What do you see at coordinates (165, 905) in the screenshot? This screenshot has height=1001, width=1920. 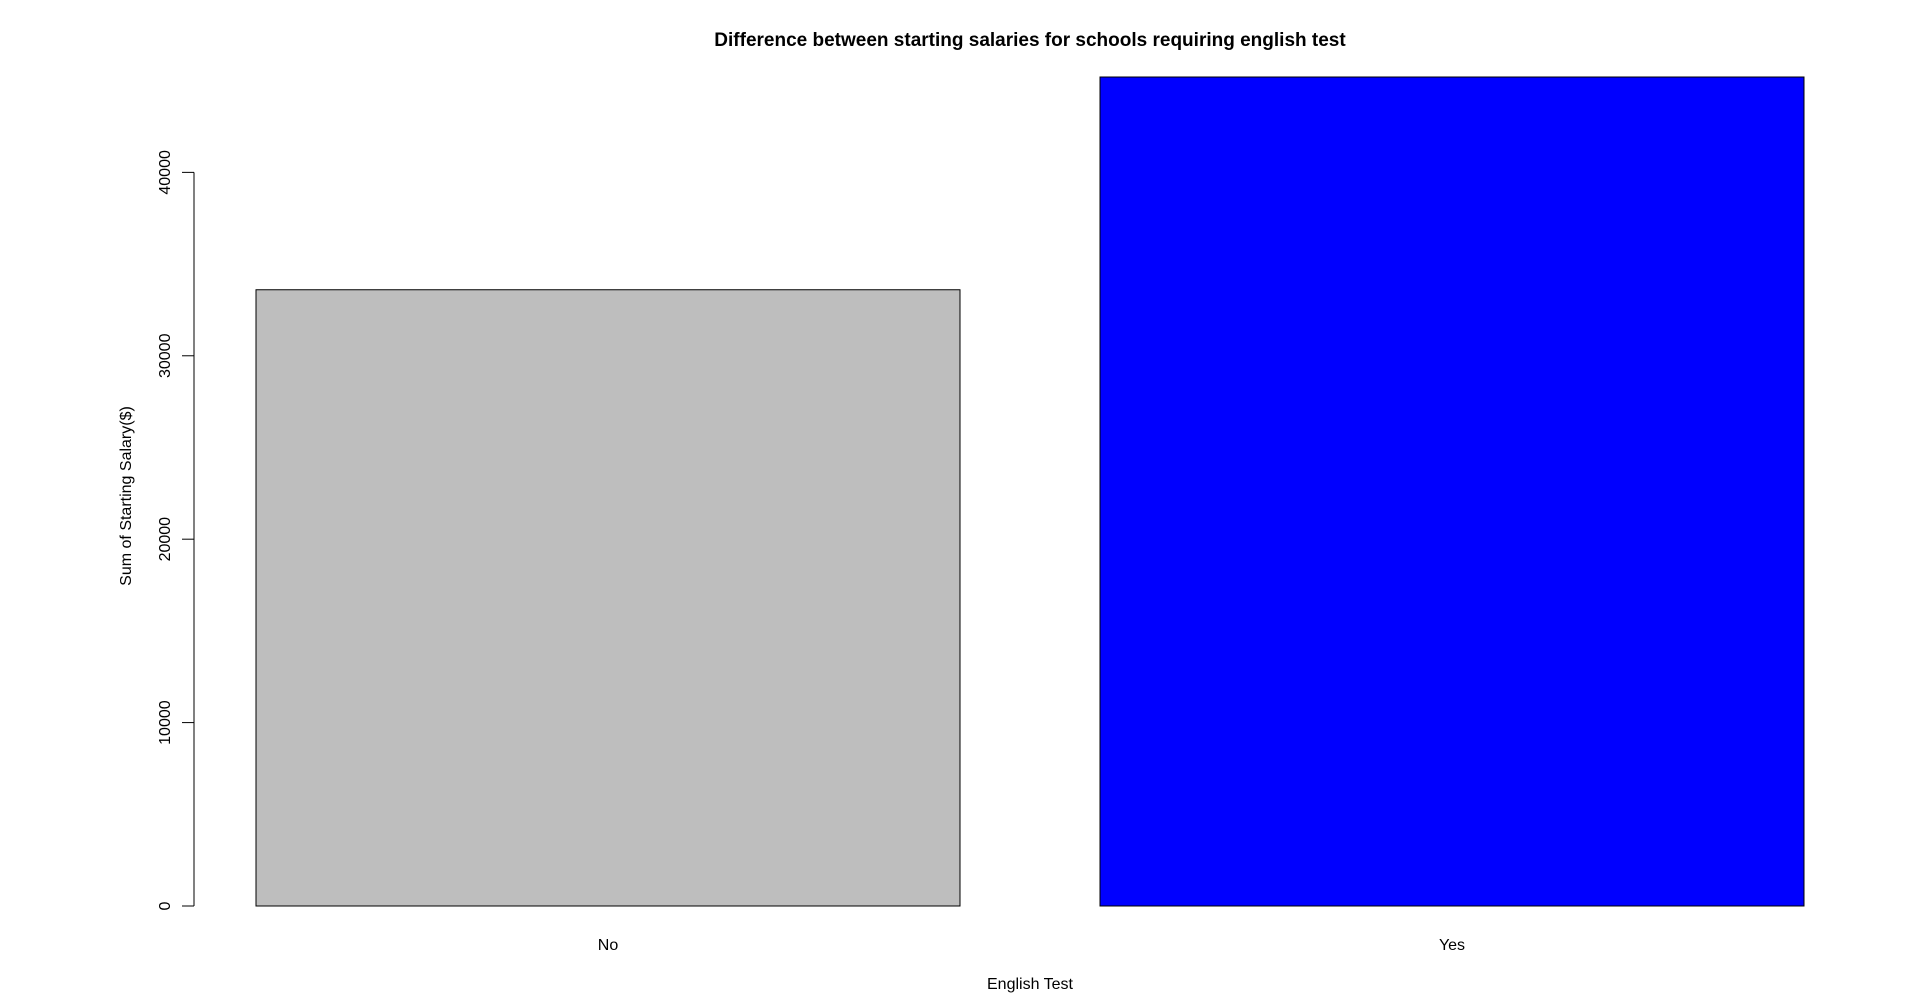 I see `y-tick-label: 0` at bounding box center [165, 905].